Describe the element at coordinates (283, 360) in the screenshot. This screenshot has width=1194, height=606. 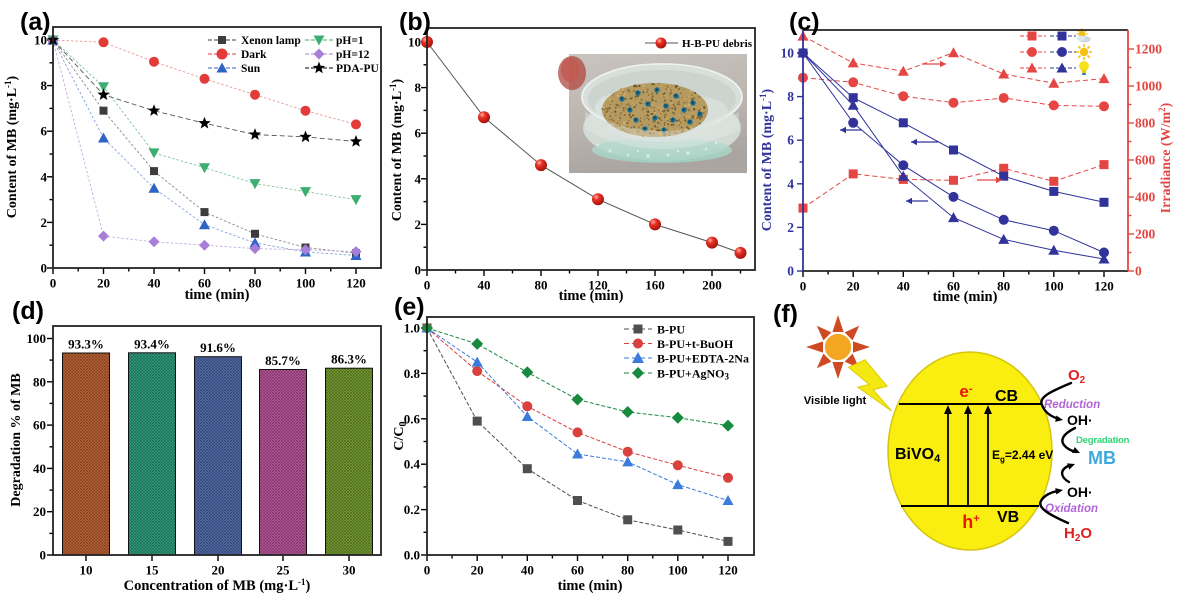
I see `svg-text: 85.7%` at that location.